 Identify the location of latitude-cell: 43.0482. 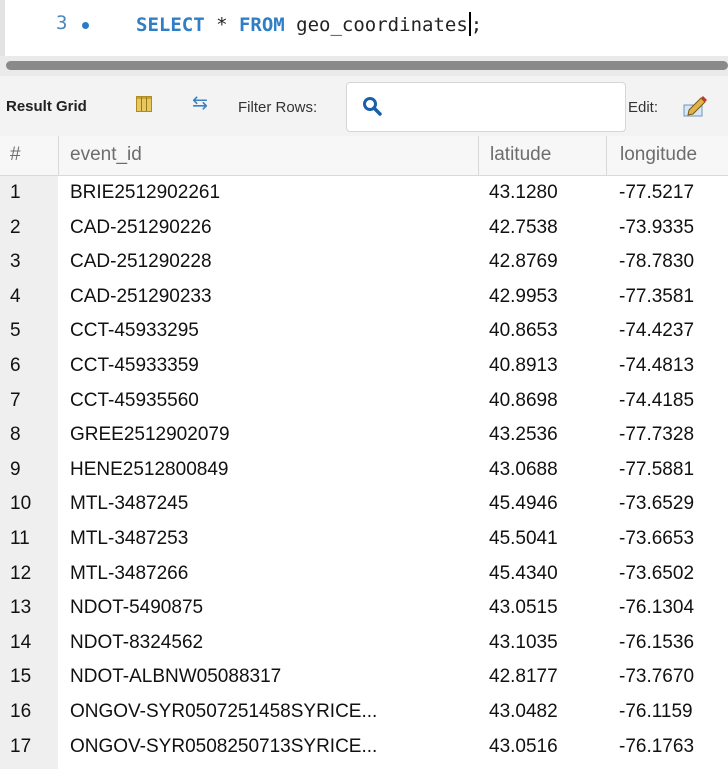
(523, 711).